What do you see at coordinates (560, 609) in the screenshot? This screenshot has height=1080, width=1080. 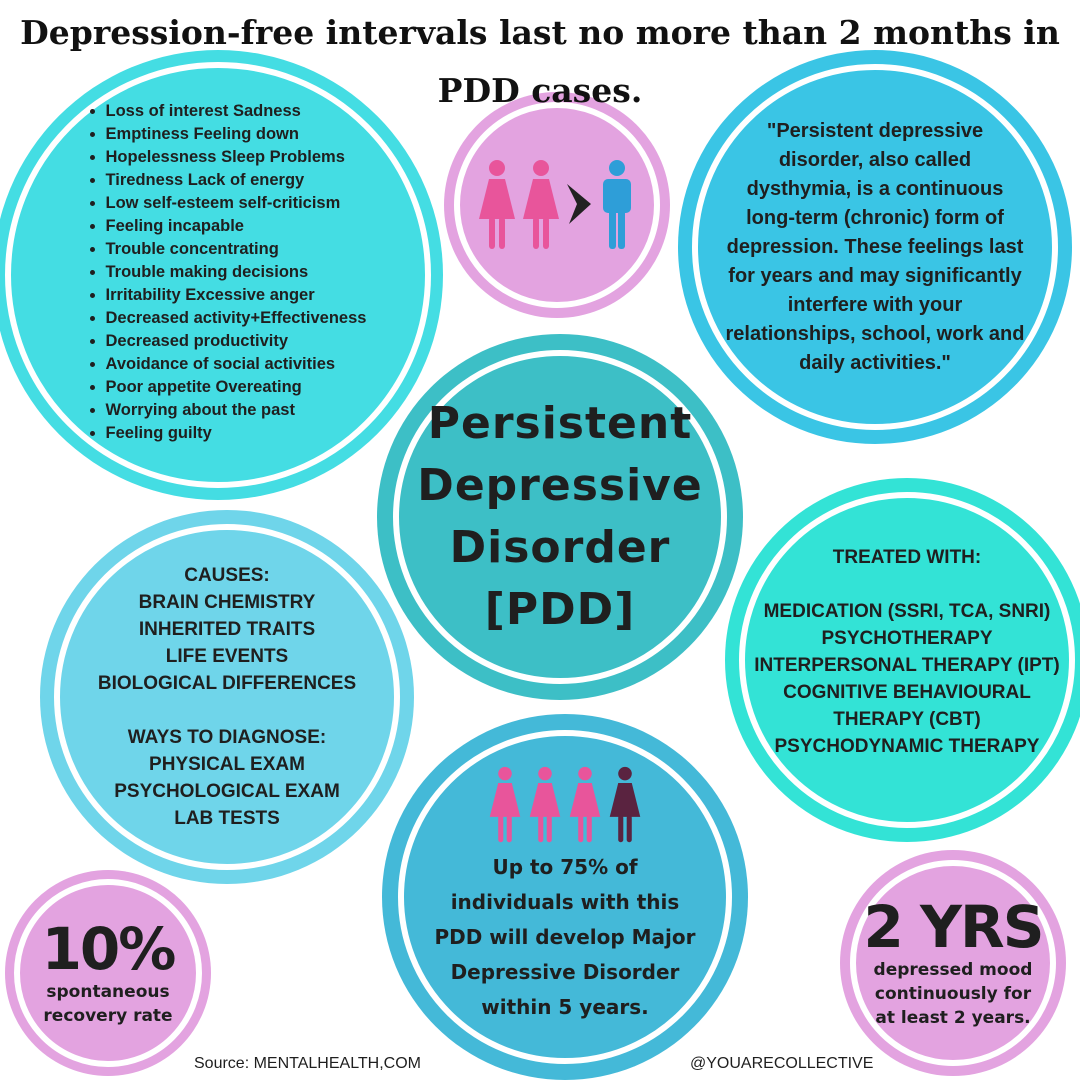 I see `pdd-line: [PDD]` at bounding box center [560, 609].